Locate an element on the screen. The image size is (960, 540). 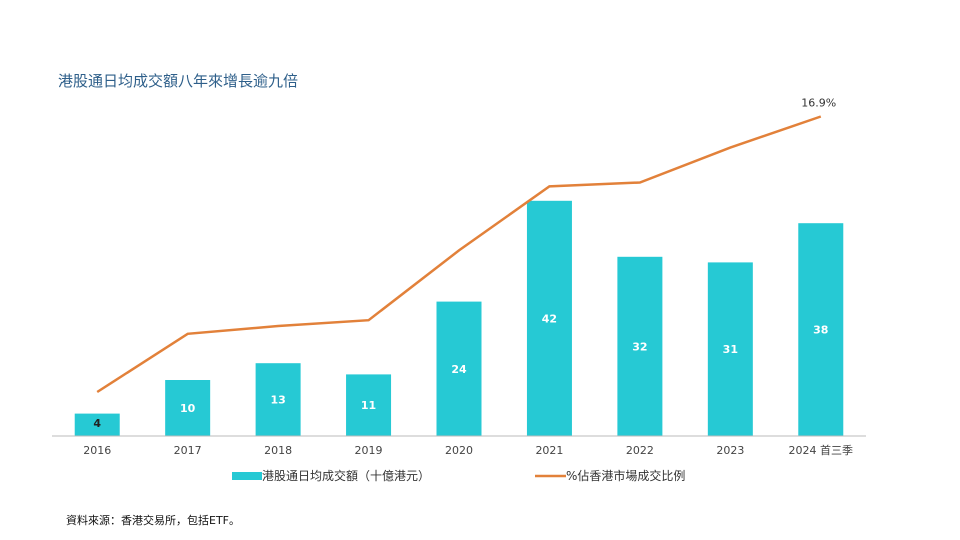
bar-data-label: 10 is located at coordinates (188, 408).